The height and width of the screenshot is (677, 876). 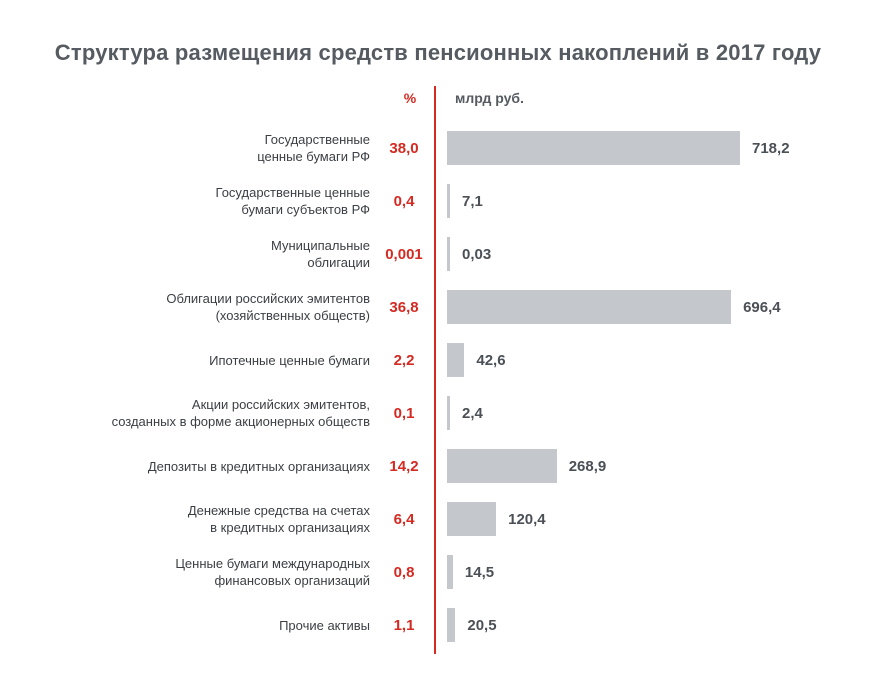 I want to click on bar-row: Прочие активы 1,1 20,5, so click(x=438, y=625).